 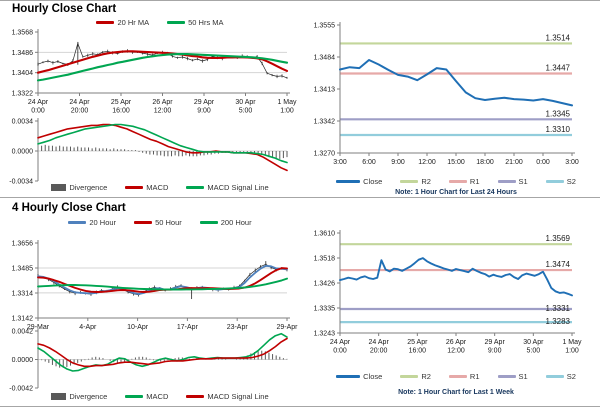 What do you see at coordinates (206, 22) in the screenshot?
I see `legend-label: 50 Hrs MA` at bounding box center [206, 22].